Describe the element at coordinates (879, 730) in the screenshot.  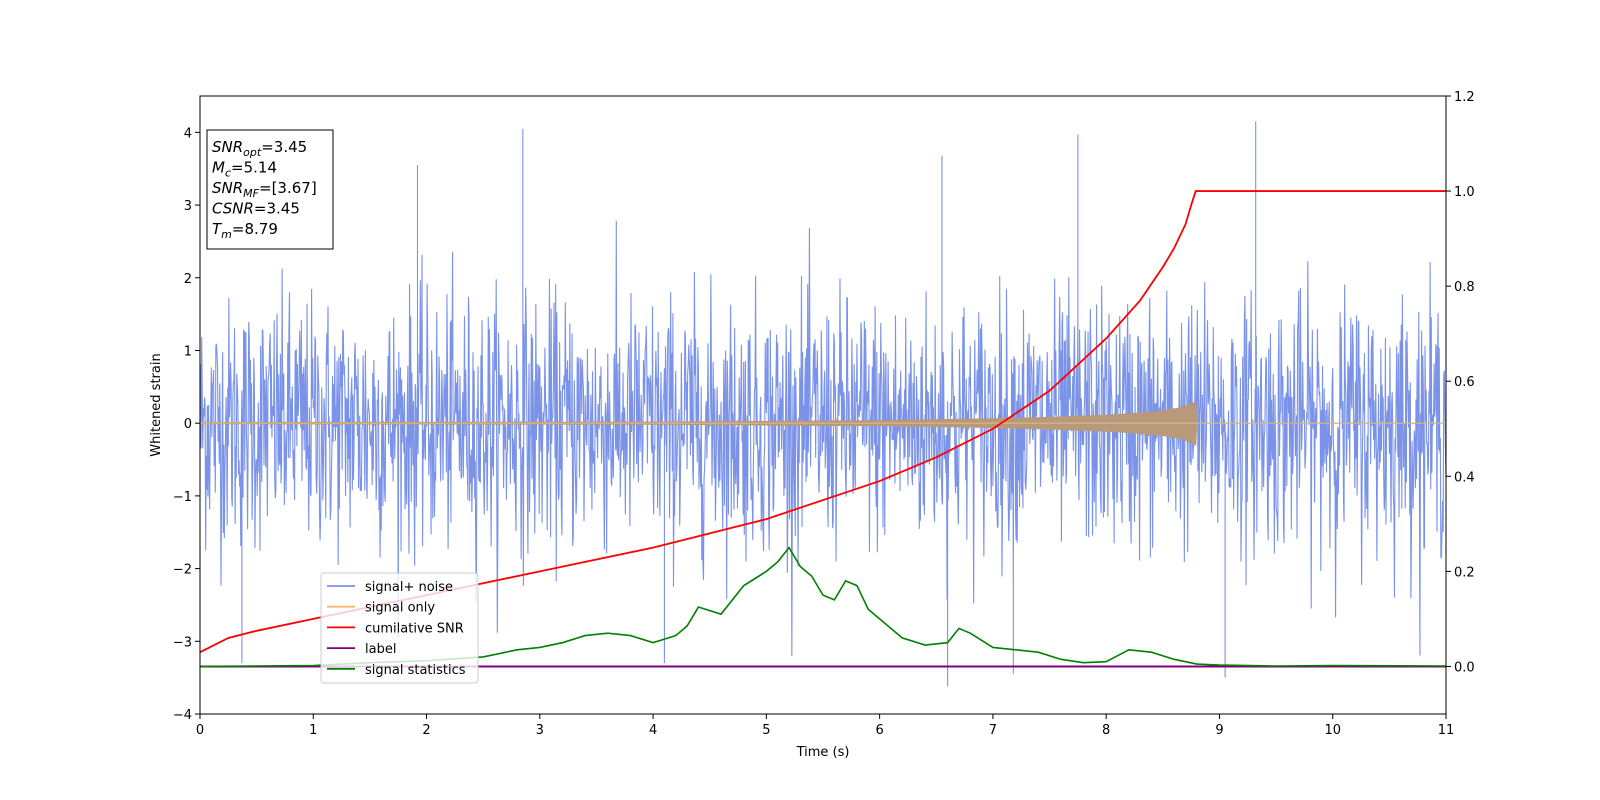
I see `x-tick-label: 6` at that location.